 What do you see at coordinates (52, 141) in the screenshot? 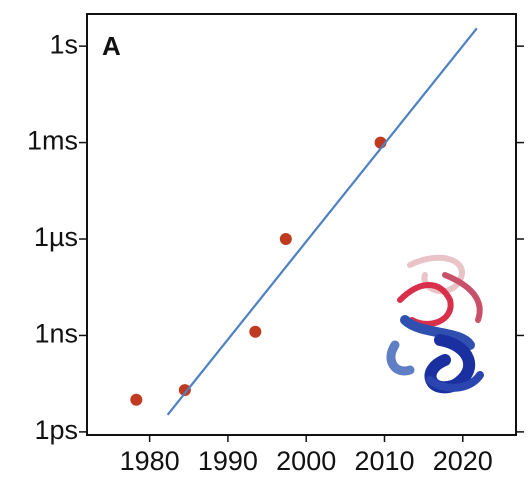
I see `y-tick-label: 1ms` at bounding box center [52, 141].